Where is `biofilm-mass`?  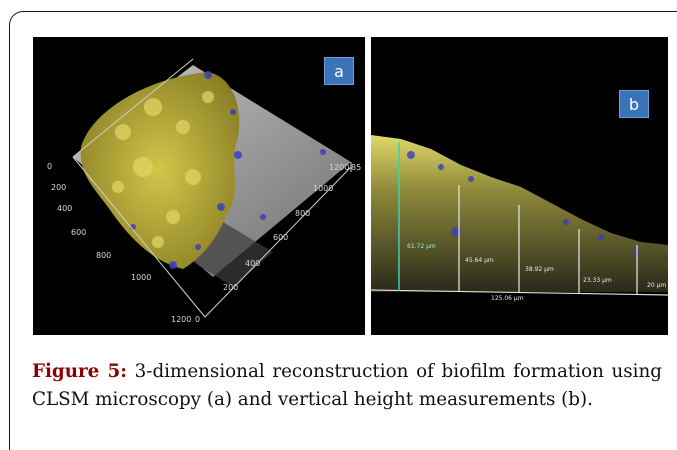
biofilm-mass is located at coordinates (160, 170).